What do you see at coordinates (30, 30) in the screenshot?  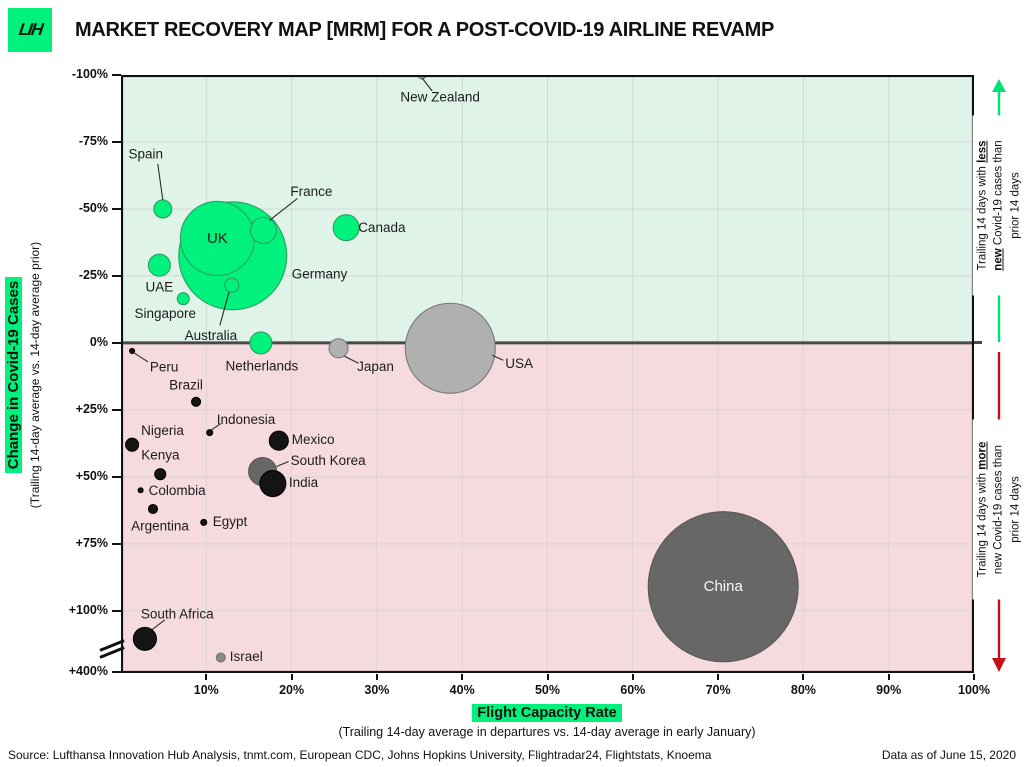 I see `lih-logo: LIH` at bounding box center [30, 30].